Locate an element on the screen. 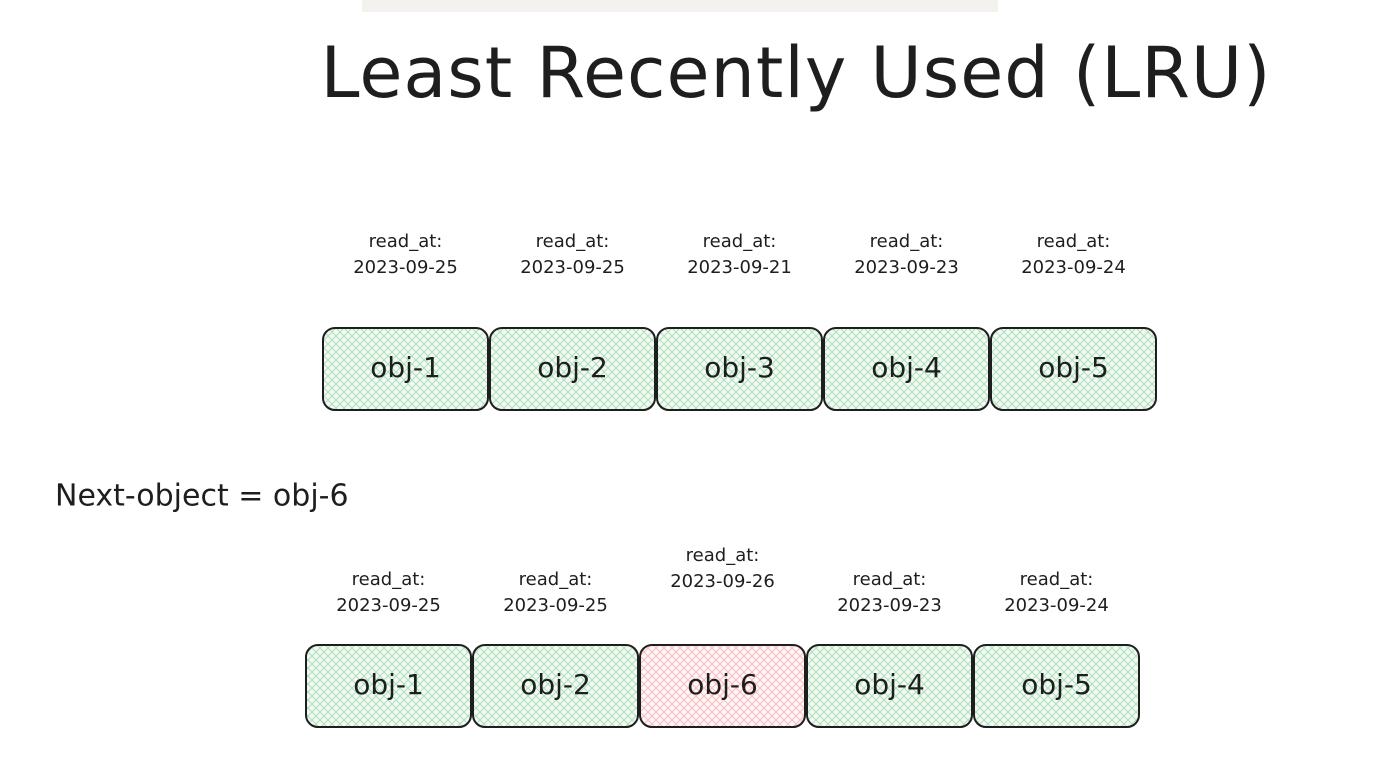  object-name: obj-3 is located at coordinates (739, 367).